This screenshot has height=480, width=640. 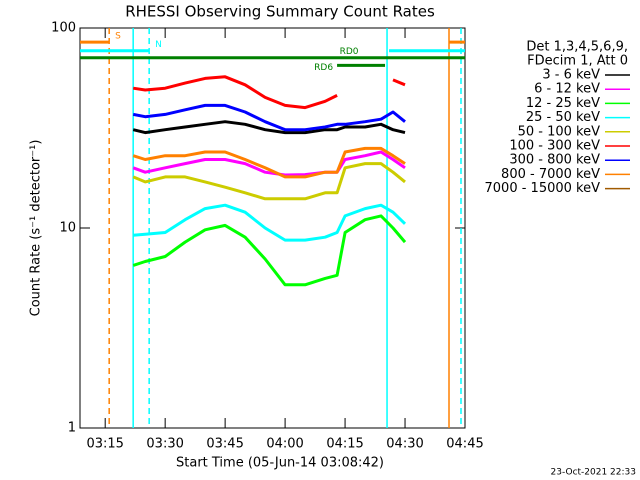 I want to click on x-tick-label: 03:15, so click(x=104, y=444).